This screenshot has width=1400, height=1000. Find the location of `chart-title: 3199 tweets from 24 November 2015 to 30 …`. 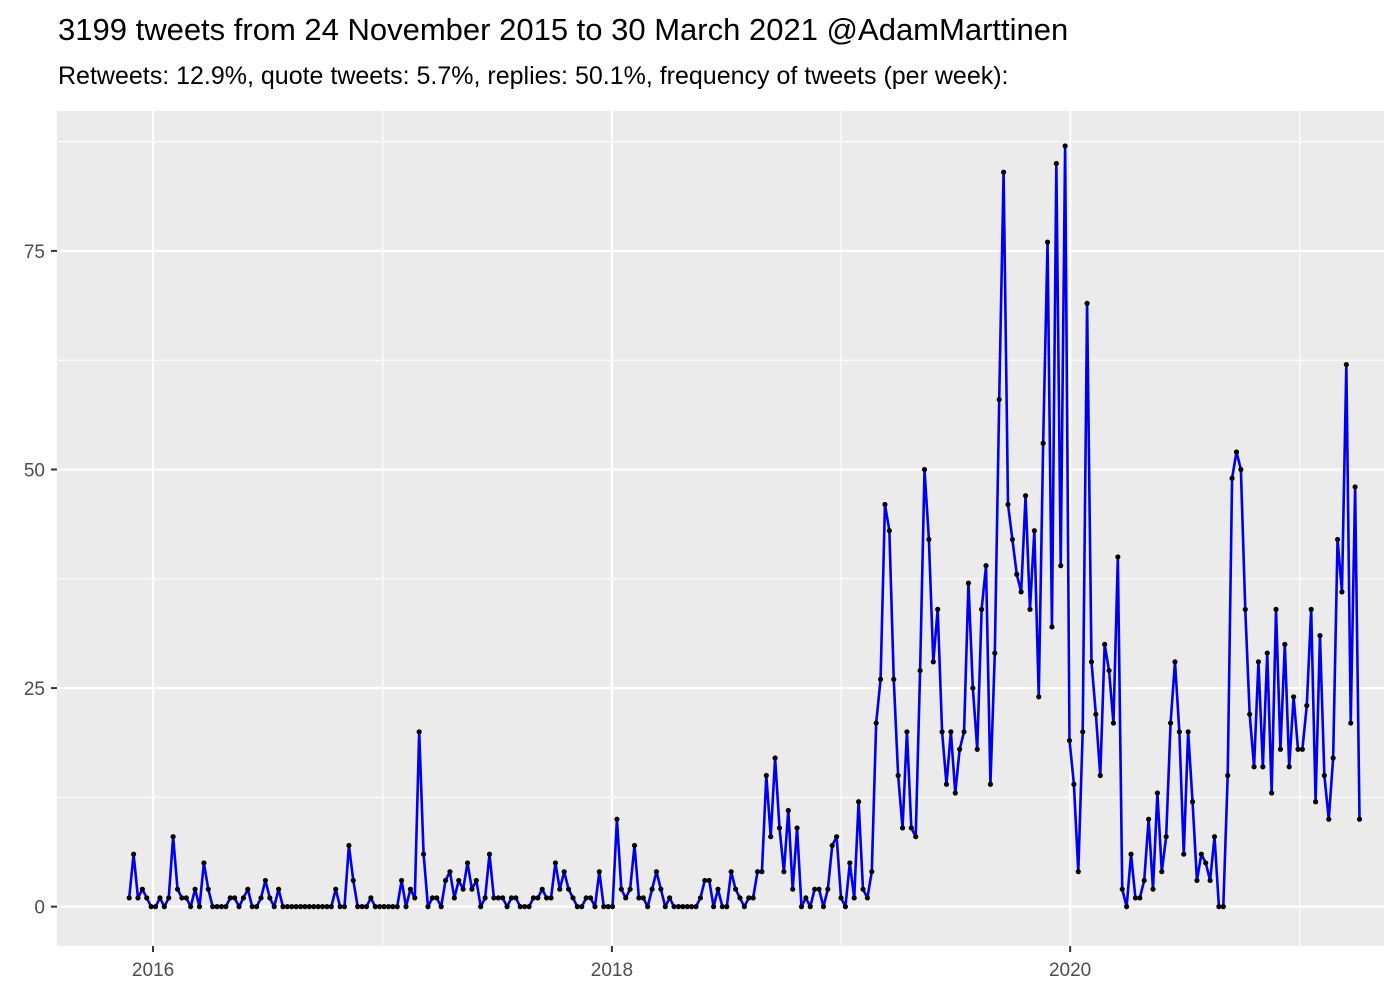

chart-title: 3199 tweets from 24 November 2015 to 30 … is located at coordinates (563, 29).